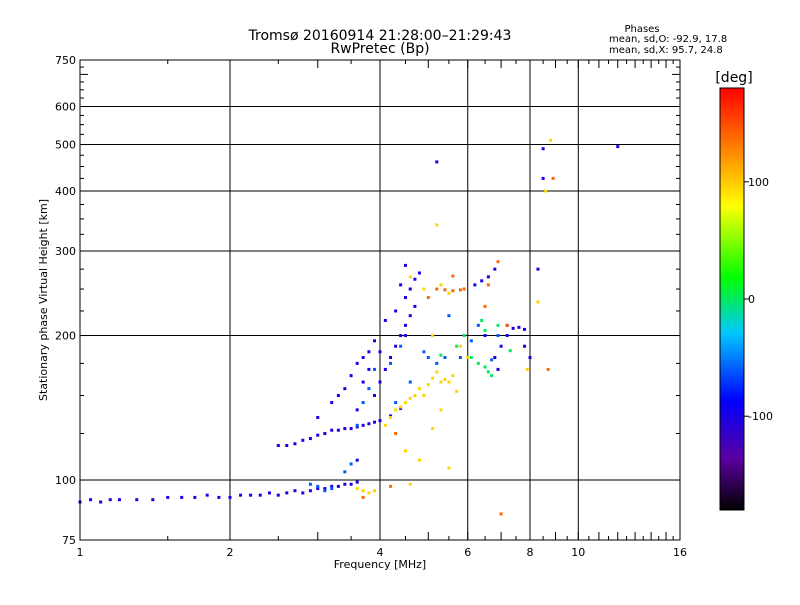 The height and width of the screenshot is (605, 800). Describe the element at coordinates (758, 182) in the screenshot. I see `colorbar-tick-label: 100` at that location.